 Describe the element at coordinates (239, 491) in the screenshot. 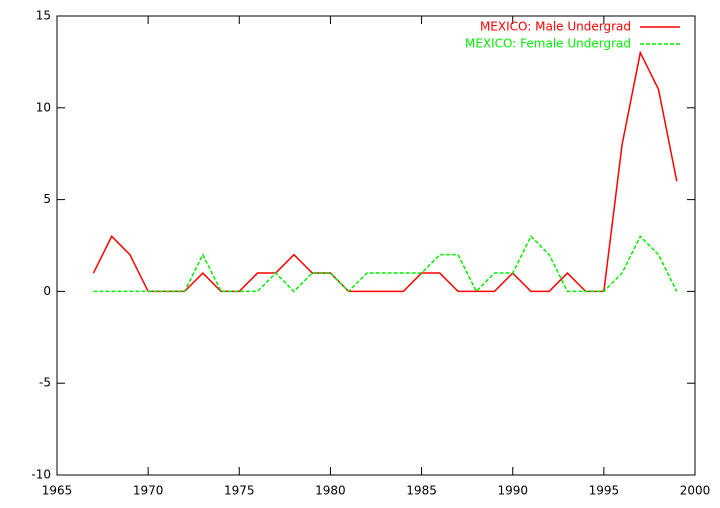

I see `x-tick-label: 1975` at that location.